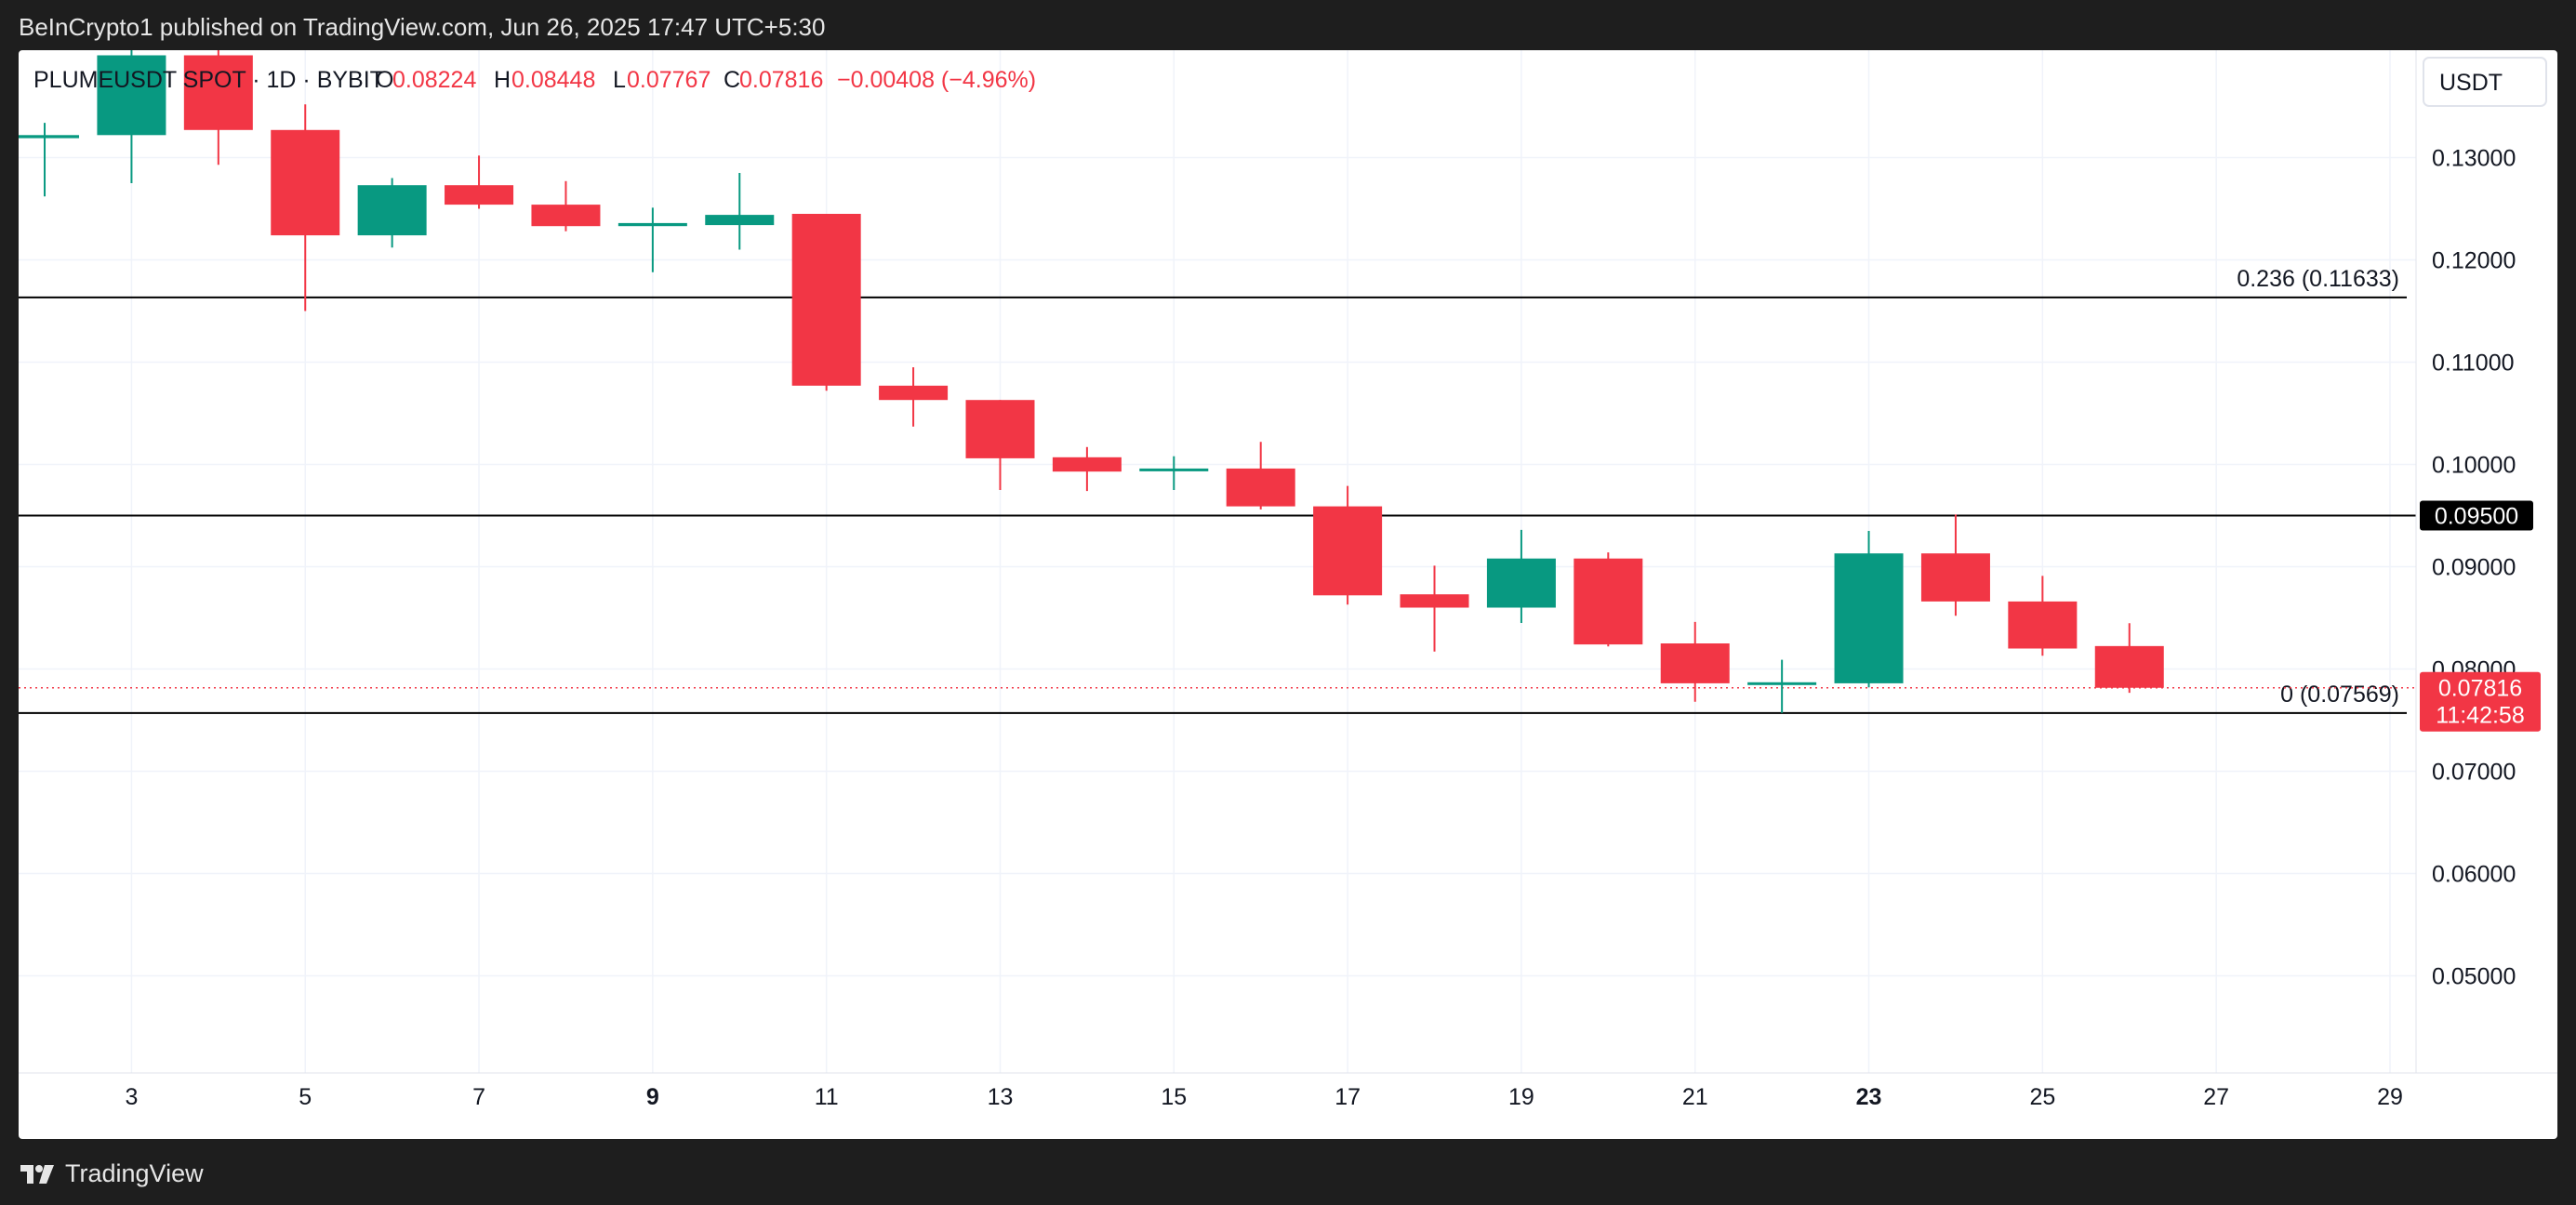  Describe the element at coordinates (2473, 364) in the screenshot. I see `y-tick-label: 0.11000` at that location.